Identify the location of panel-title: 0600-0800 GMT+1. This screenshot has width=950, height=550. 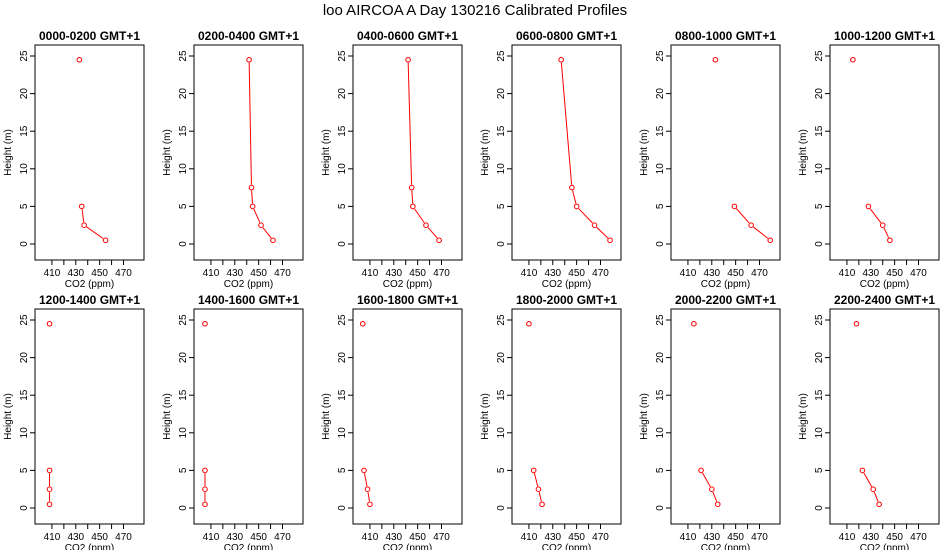
(566, 36).